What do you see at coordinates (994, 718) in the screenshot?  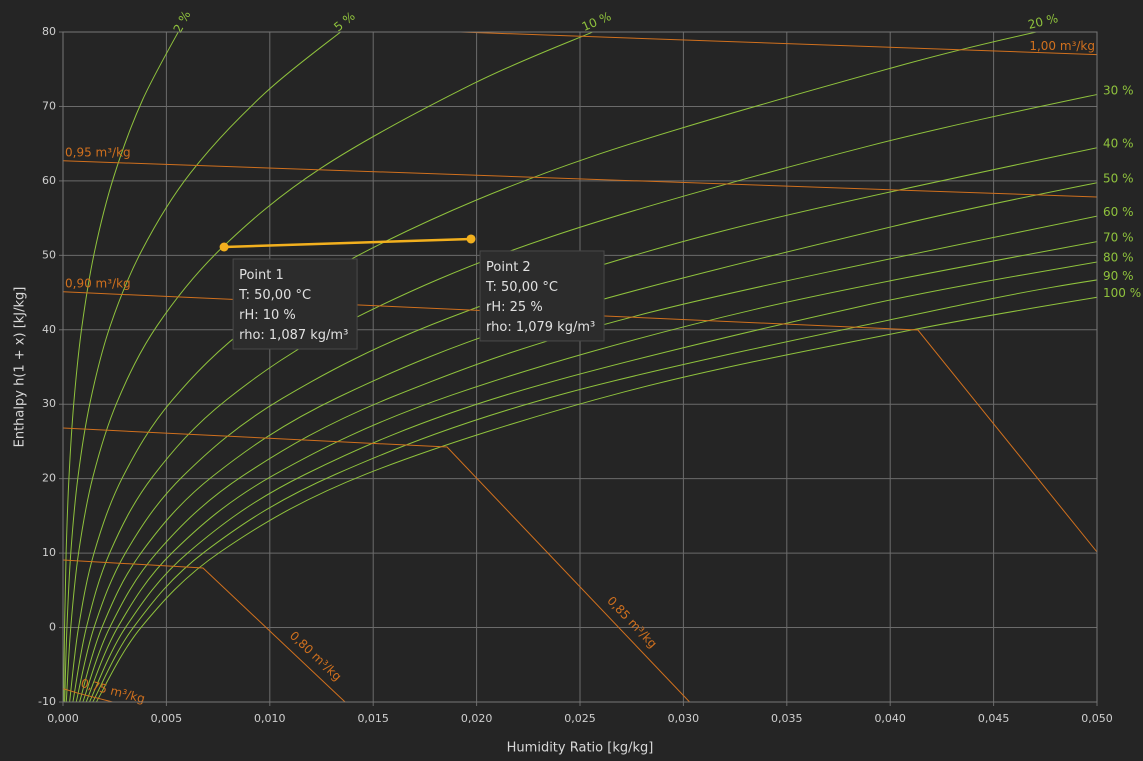 I see `x-tick-label: 0,045` at bounding box center [994, 718].